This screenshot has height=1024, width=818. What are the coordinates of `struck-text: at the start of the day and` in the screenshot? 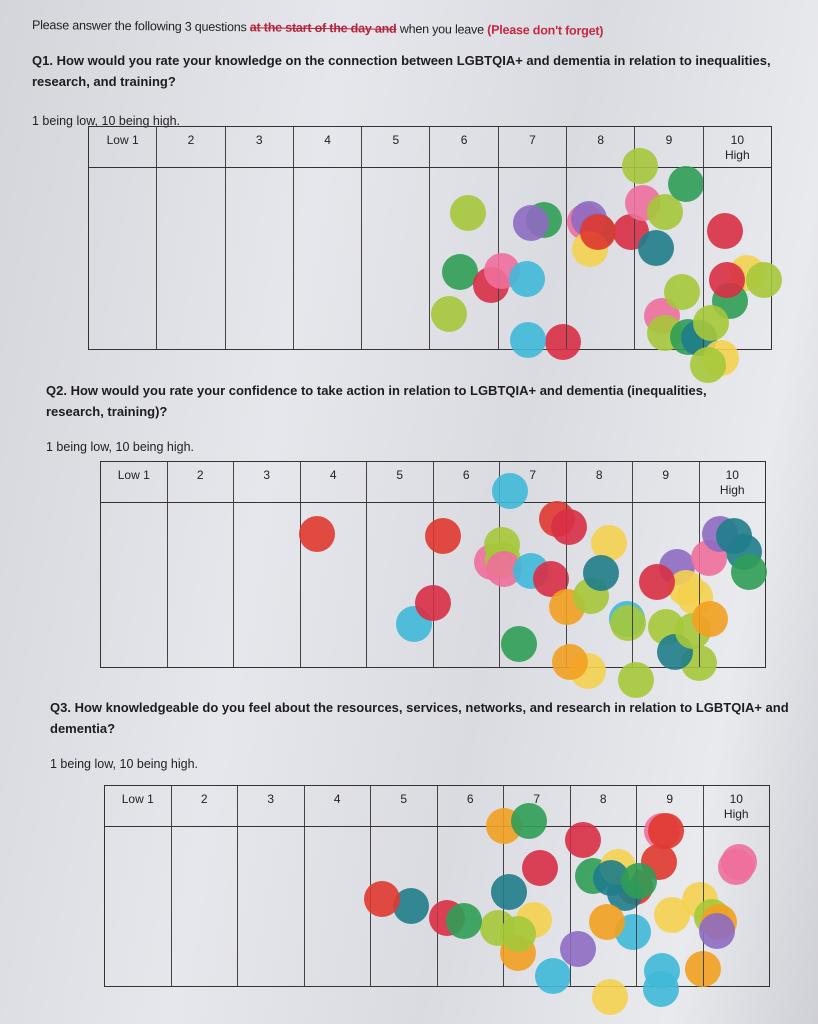 It's located at (323, 28).